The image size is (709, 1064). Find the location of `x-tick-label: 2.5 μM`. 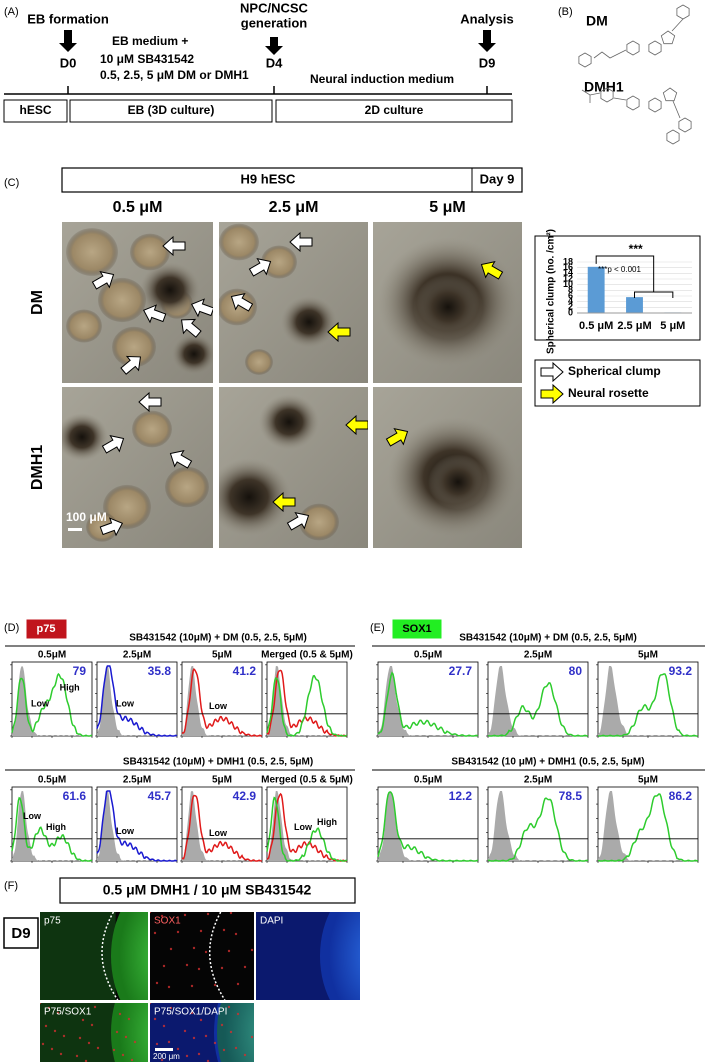

x-tick-label: 2.5 μM is located at coordinates (634, 326).